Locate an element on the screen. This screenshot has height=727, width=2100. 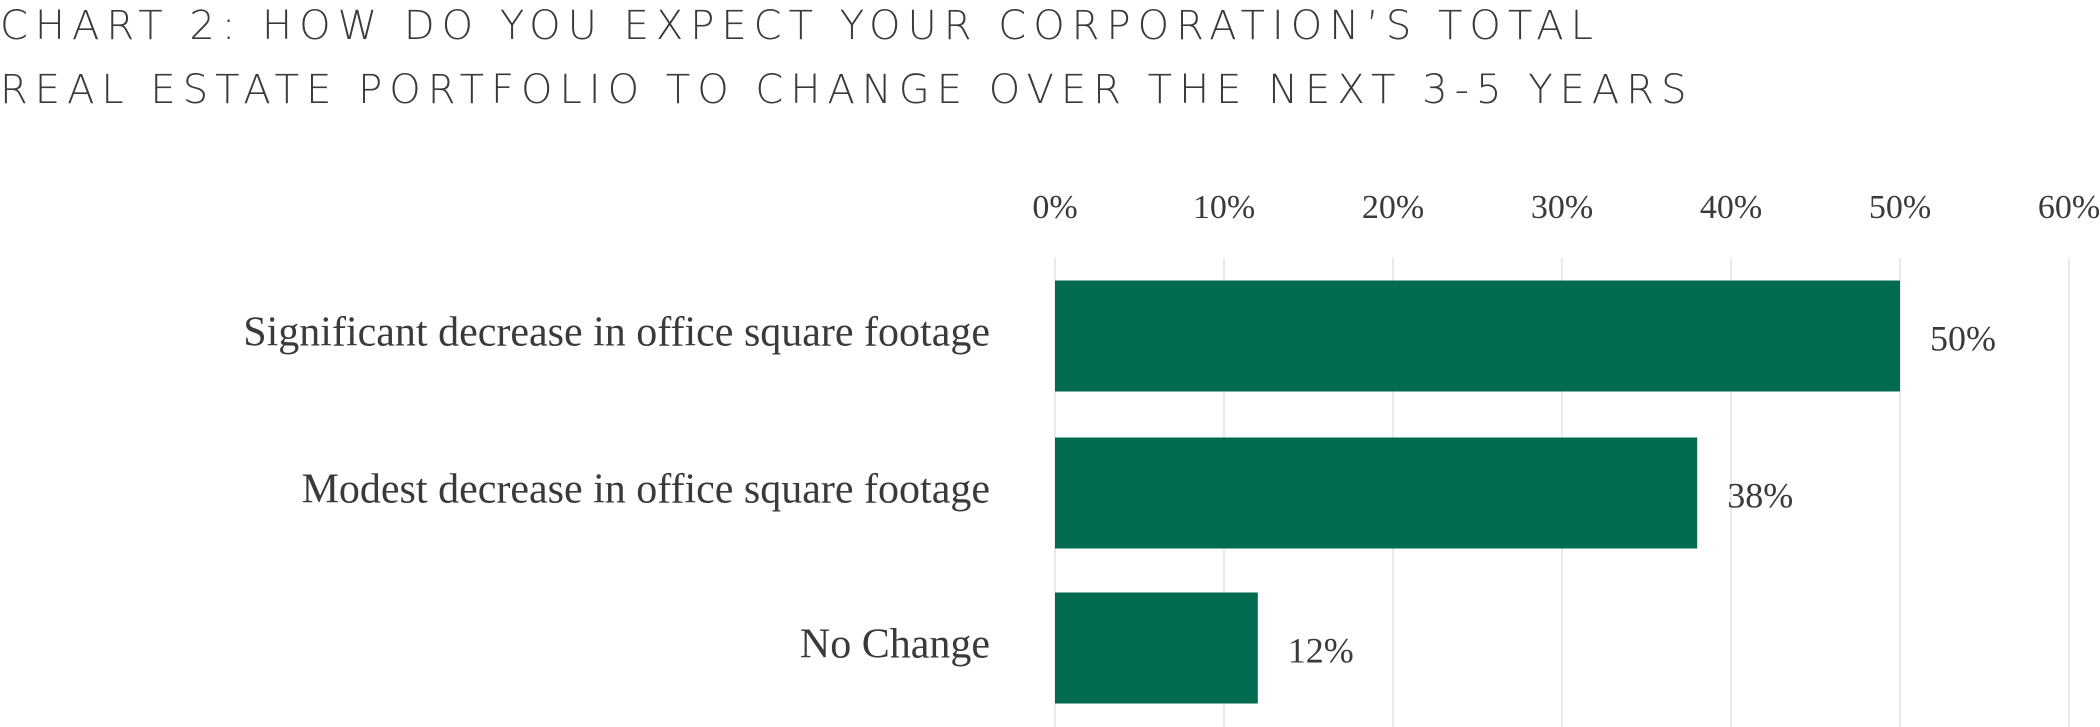
x-tick-label: 50% is located at coordinates (1900, 207).